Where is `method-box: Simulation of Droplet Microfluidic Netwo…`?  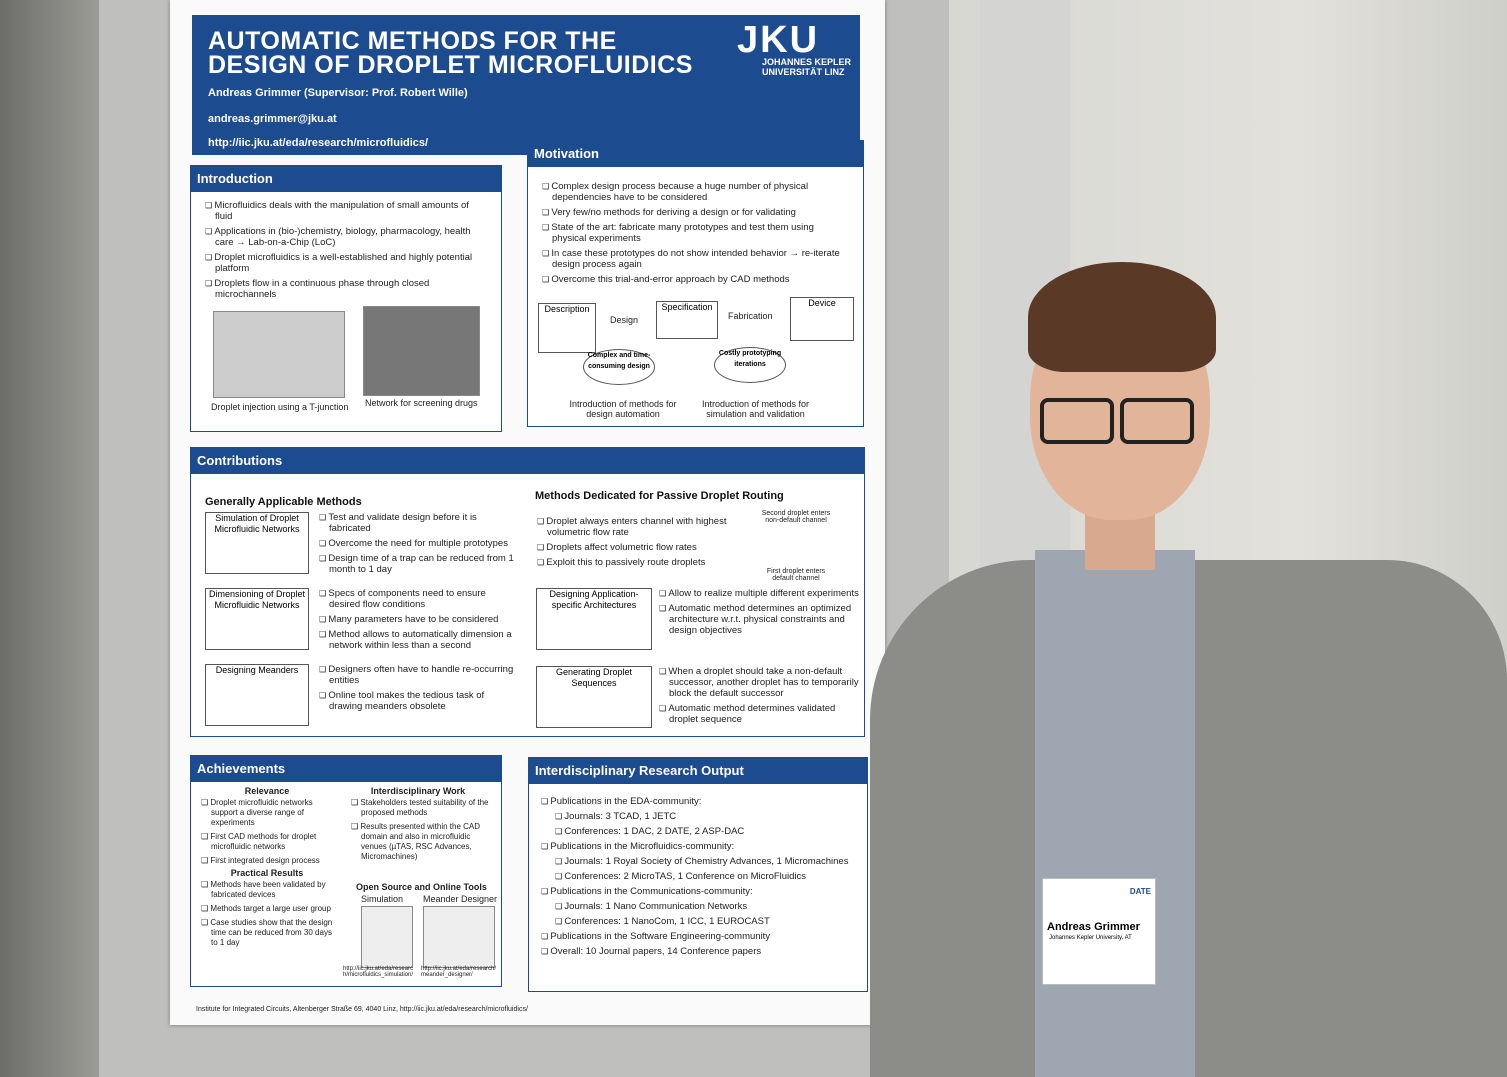 method-box: Simulation of Droplet Microfluidic Netwo… is located at coordinates (257, 543).